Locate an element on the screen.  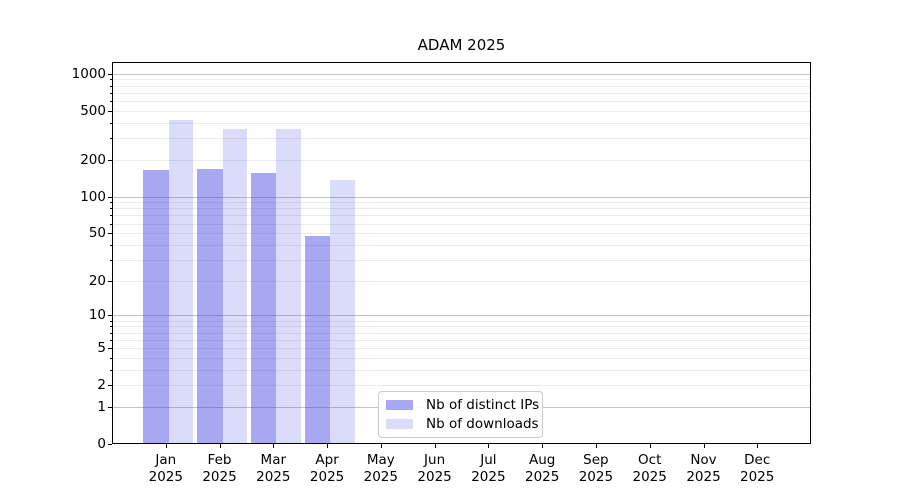
y-tick-label: 5 is located at coordinates (101, 347).